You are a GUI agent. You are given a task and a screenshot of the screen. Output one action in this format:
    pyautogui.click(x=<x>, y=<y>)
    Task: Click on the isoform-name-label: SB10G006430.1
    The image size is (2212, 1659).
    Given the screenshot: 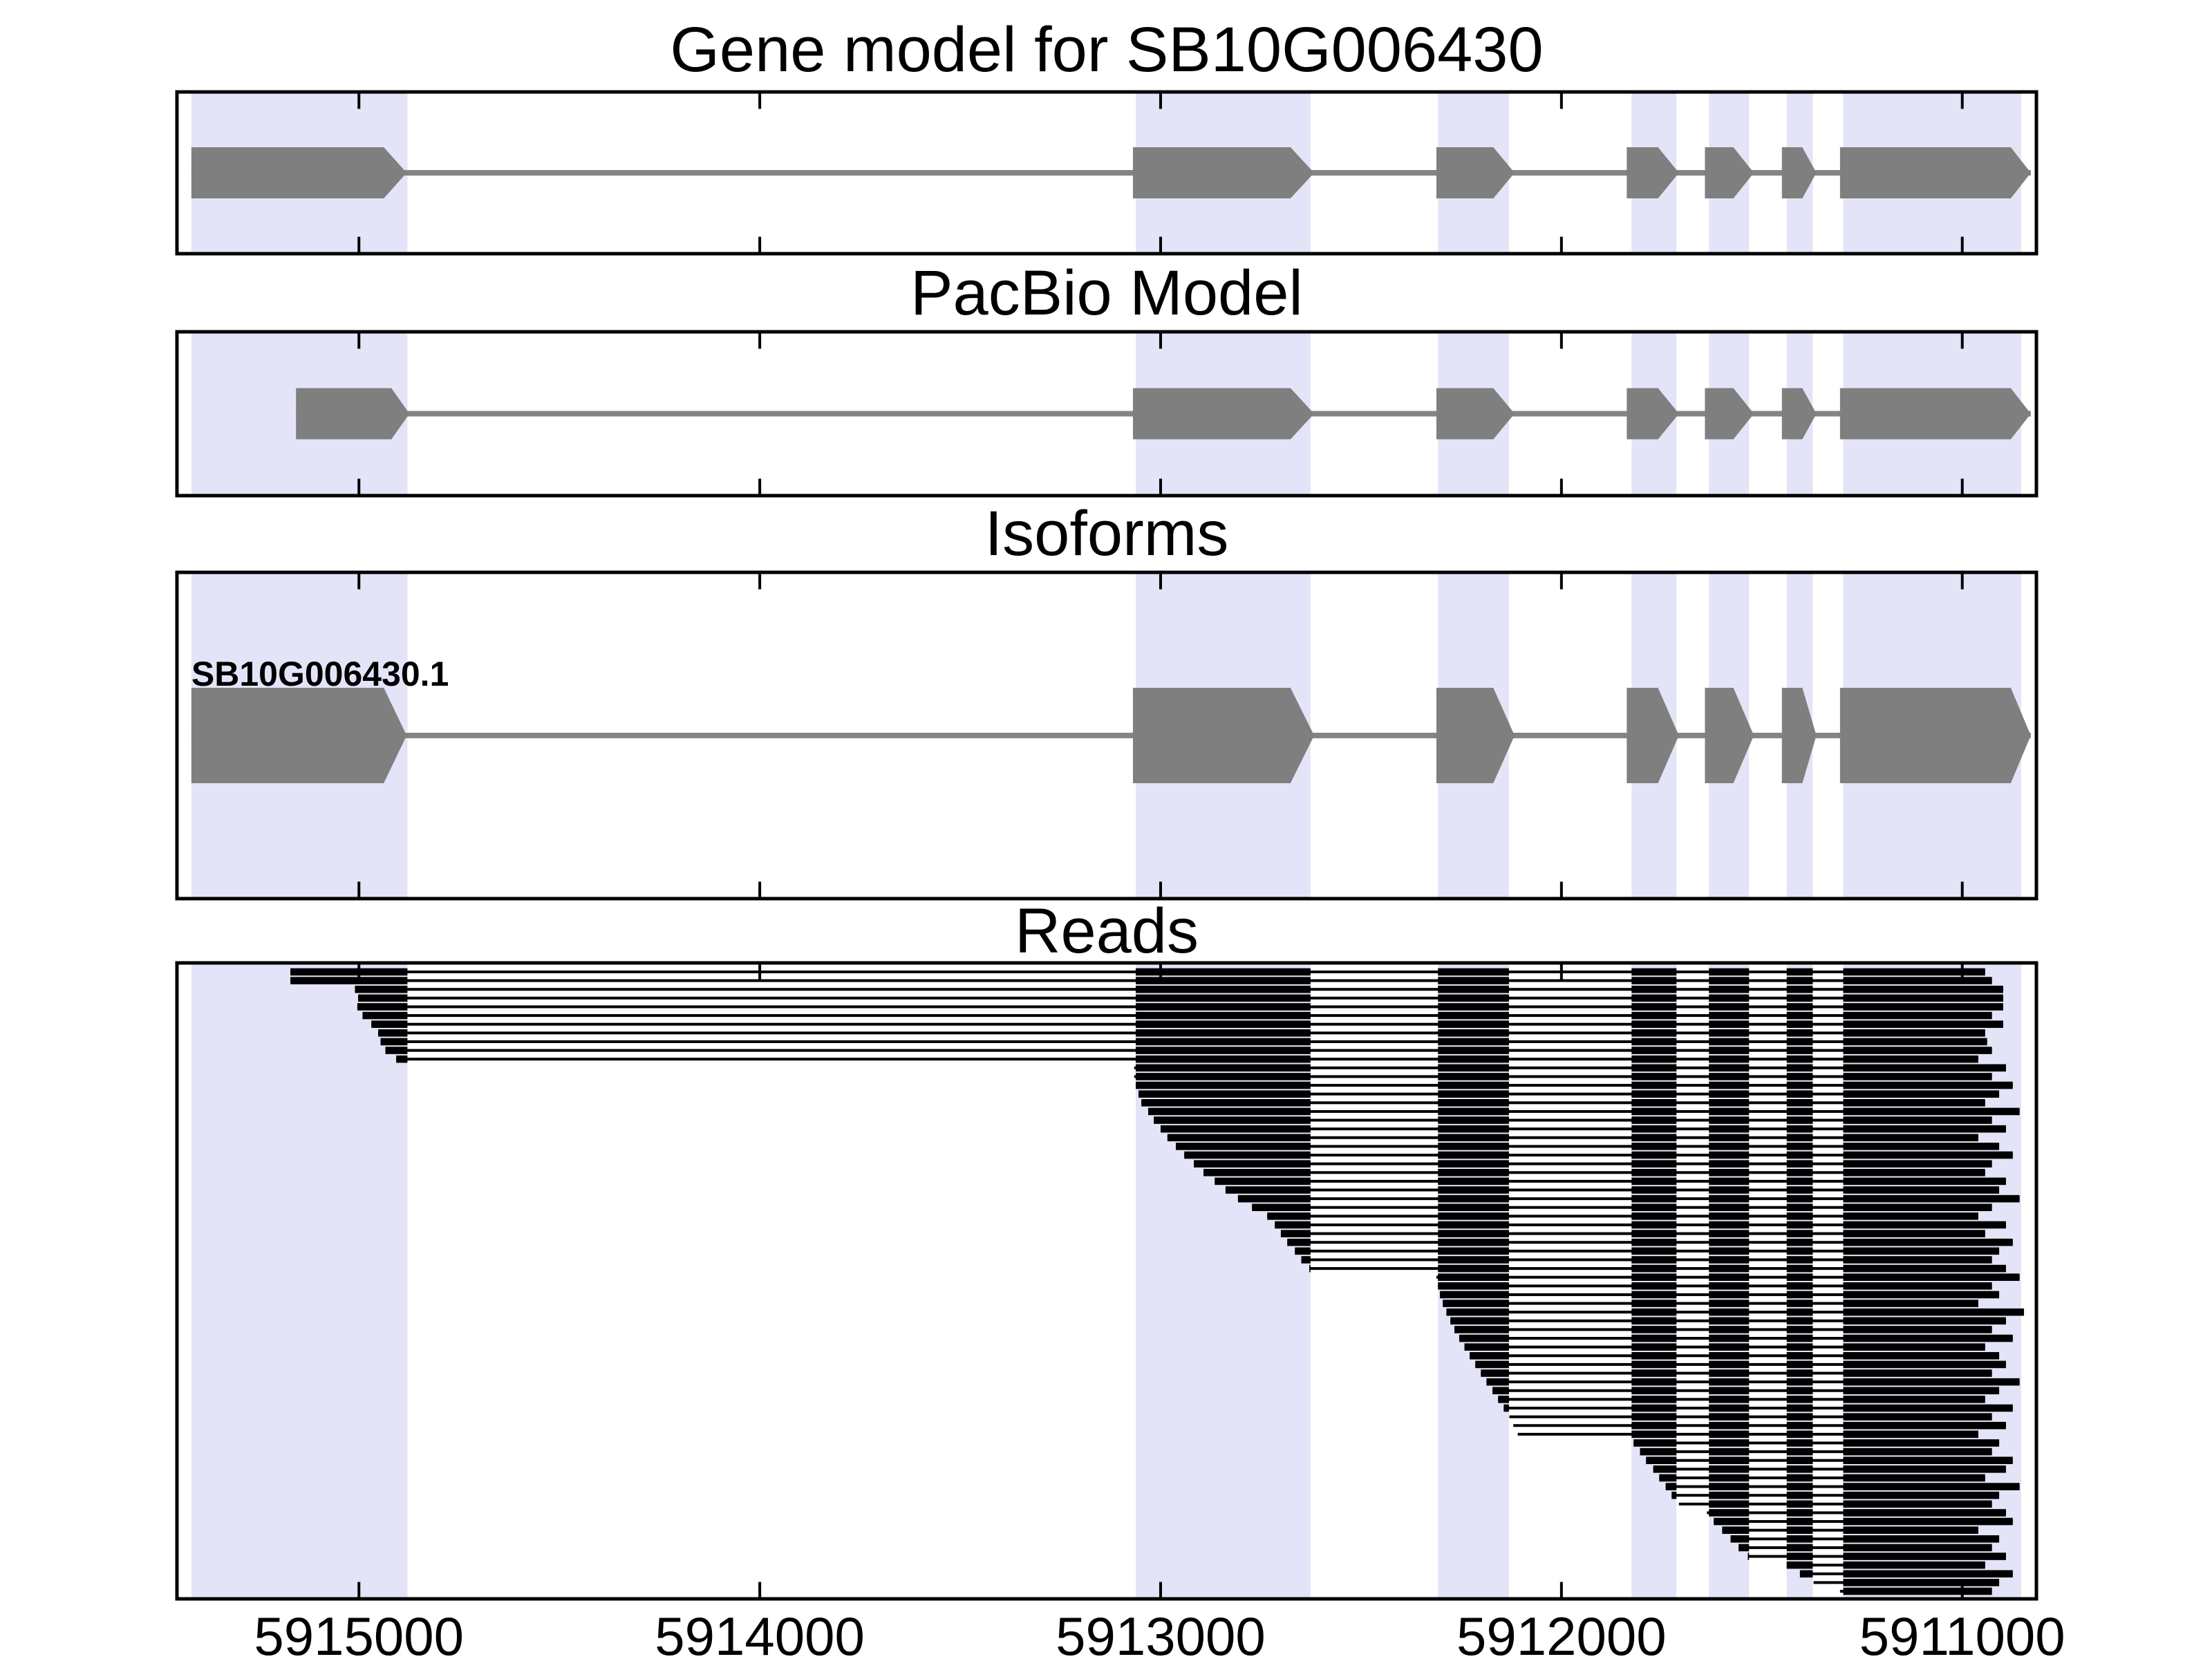 What is the action you would take?
    pyautogui.click(x=320, y=674)
    